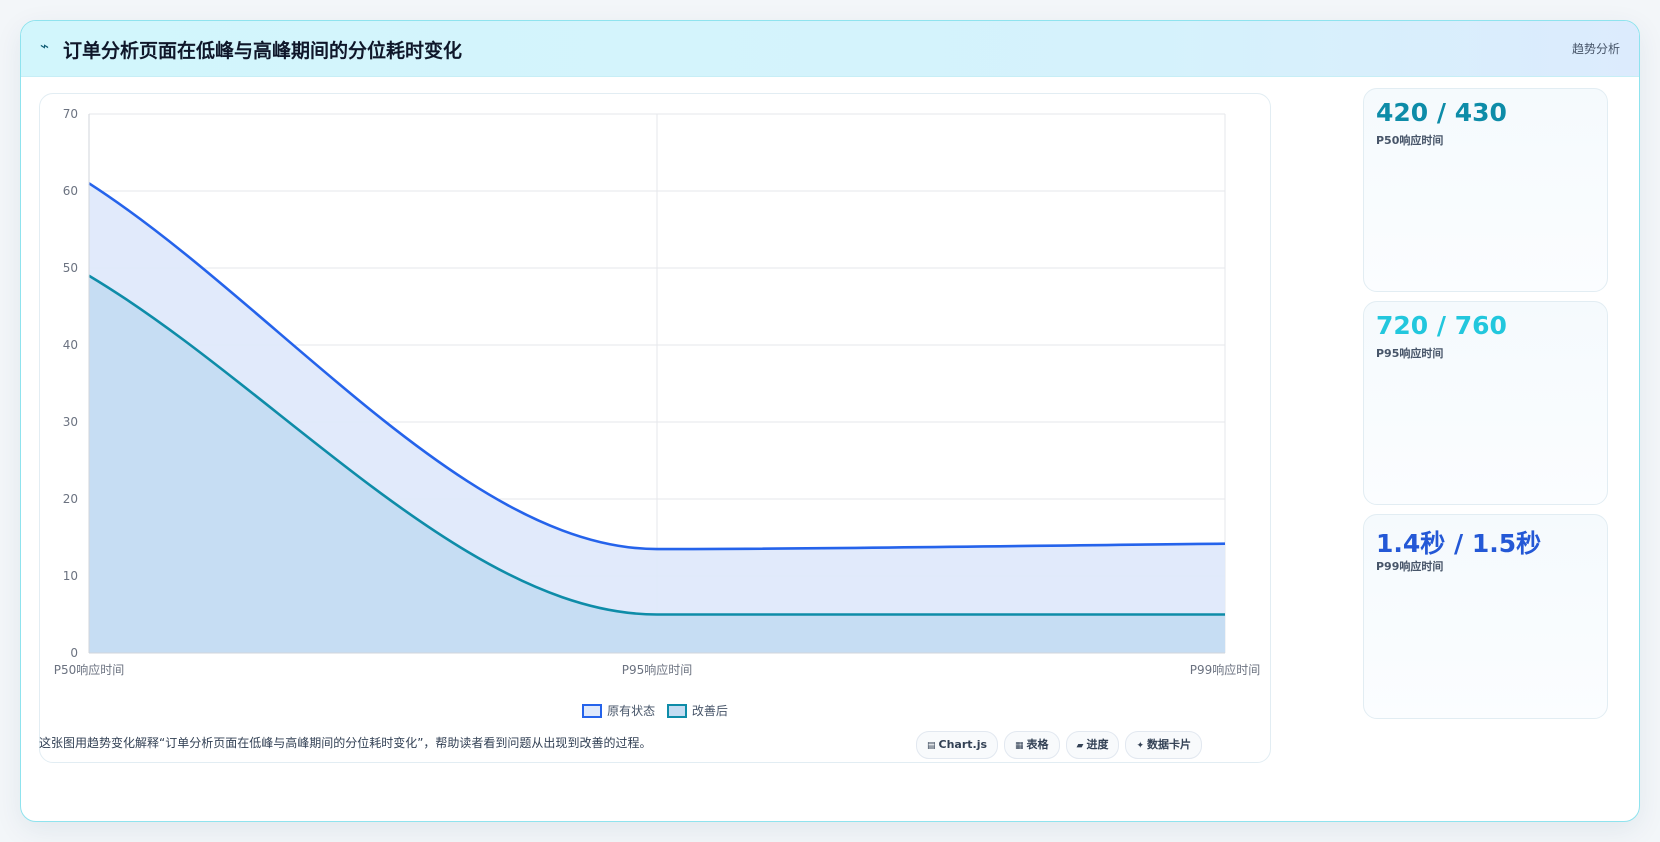 The height and width of the screenshot is (842, 1660). What do you see at coordinates (70, 345) in the screenshot?
I see `y-tick-label: 40` at bounding box center [70, 345].